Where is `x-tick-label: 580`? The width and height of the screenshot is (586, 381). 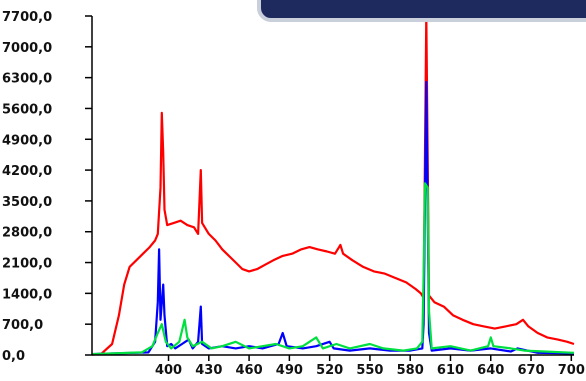
x-tick-label: 580 is located at coordinates (410, 370).